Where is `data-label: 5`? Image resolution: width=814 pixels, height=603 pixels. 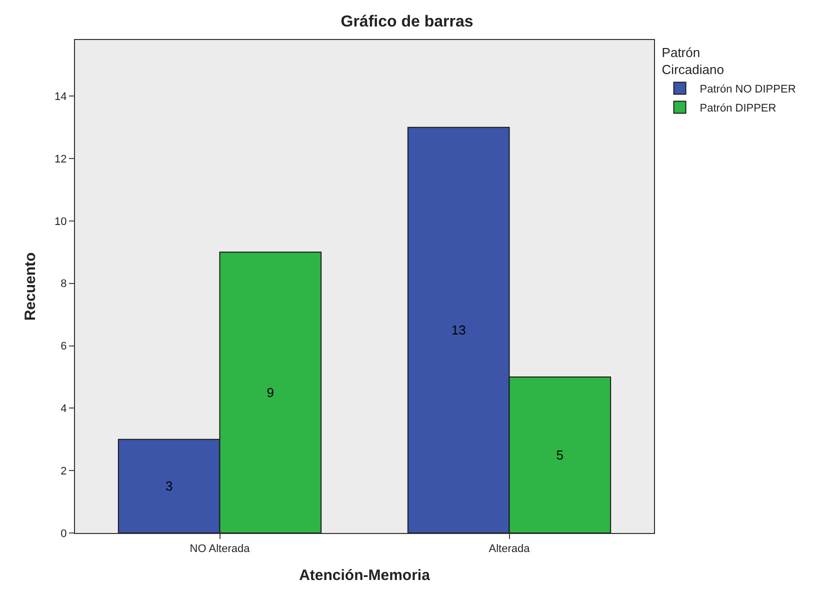
data-label: 5 is located at coordinates (560, 454).